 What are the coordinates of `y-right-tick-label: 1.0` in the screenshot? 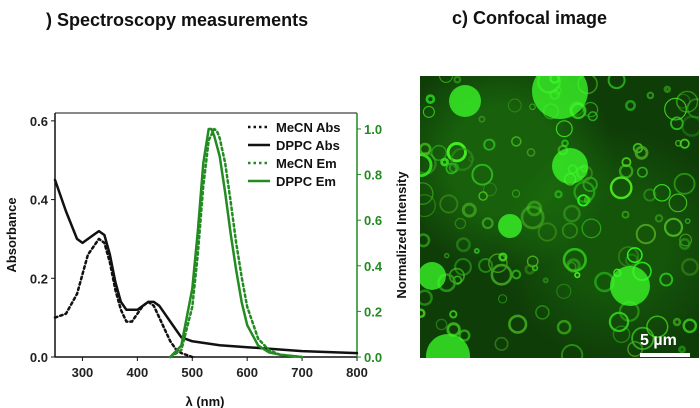 It's located at (373, 129).